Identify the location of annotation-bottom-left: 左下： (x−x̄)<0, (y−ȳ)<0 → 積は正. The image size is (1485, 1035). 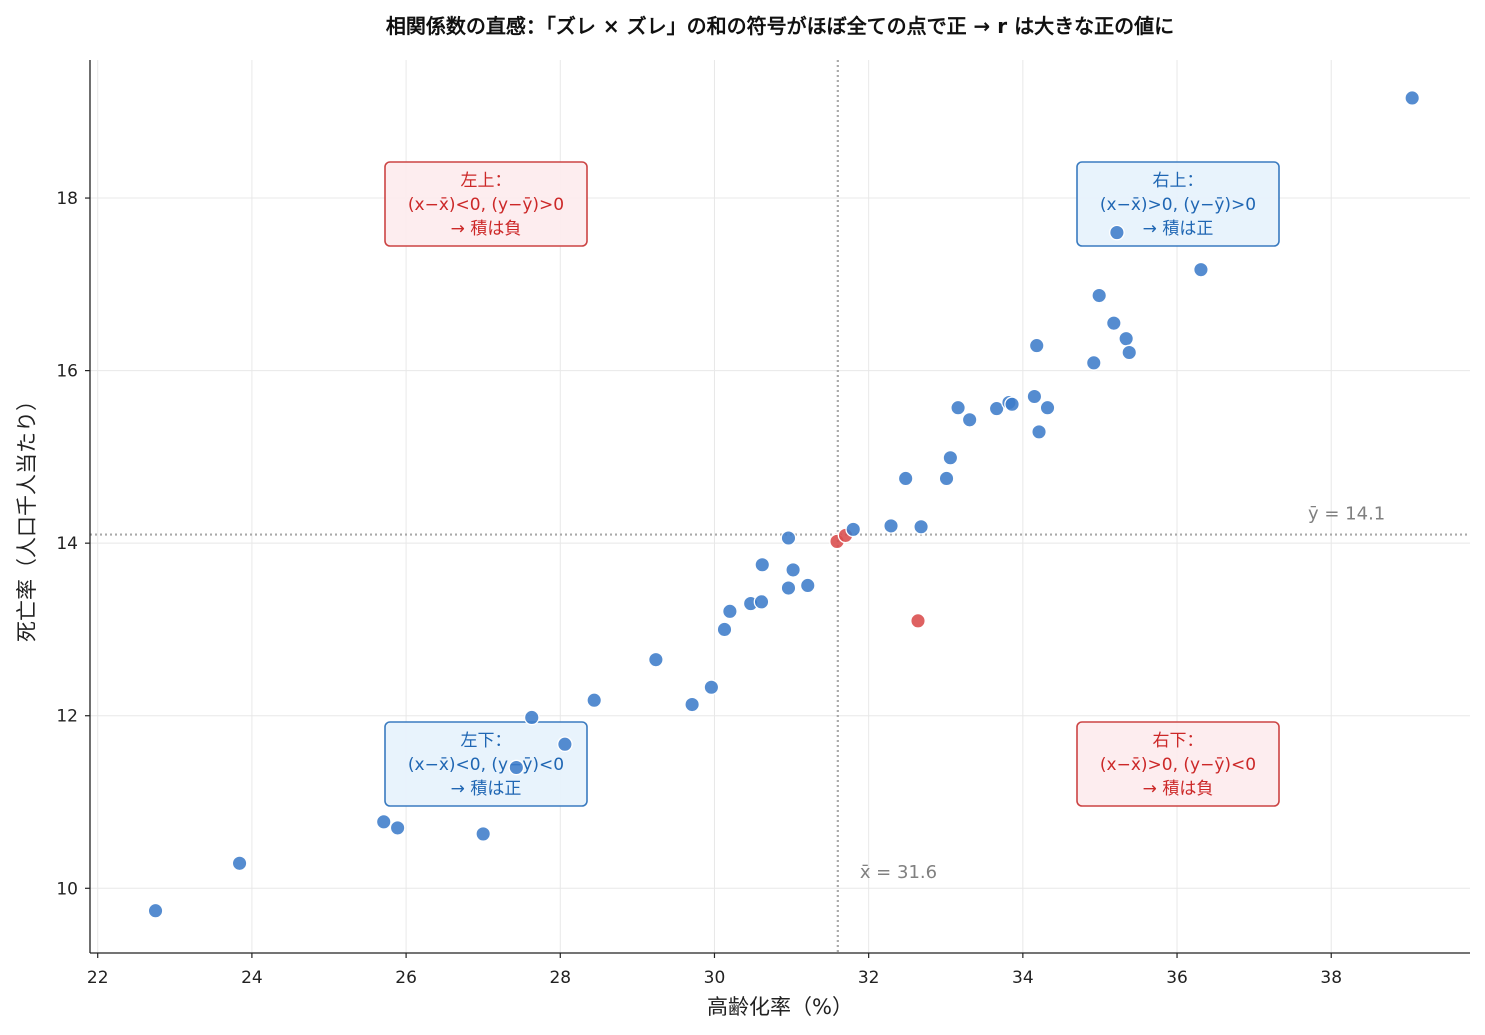
(486, 764).